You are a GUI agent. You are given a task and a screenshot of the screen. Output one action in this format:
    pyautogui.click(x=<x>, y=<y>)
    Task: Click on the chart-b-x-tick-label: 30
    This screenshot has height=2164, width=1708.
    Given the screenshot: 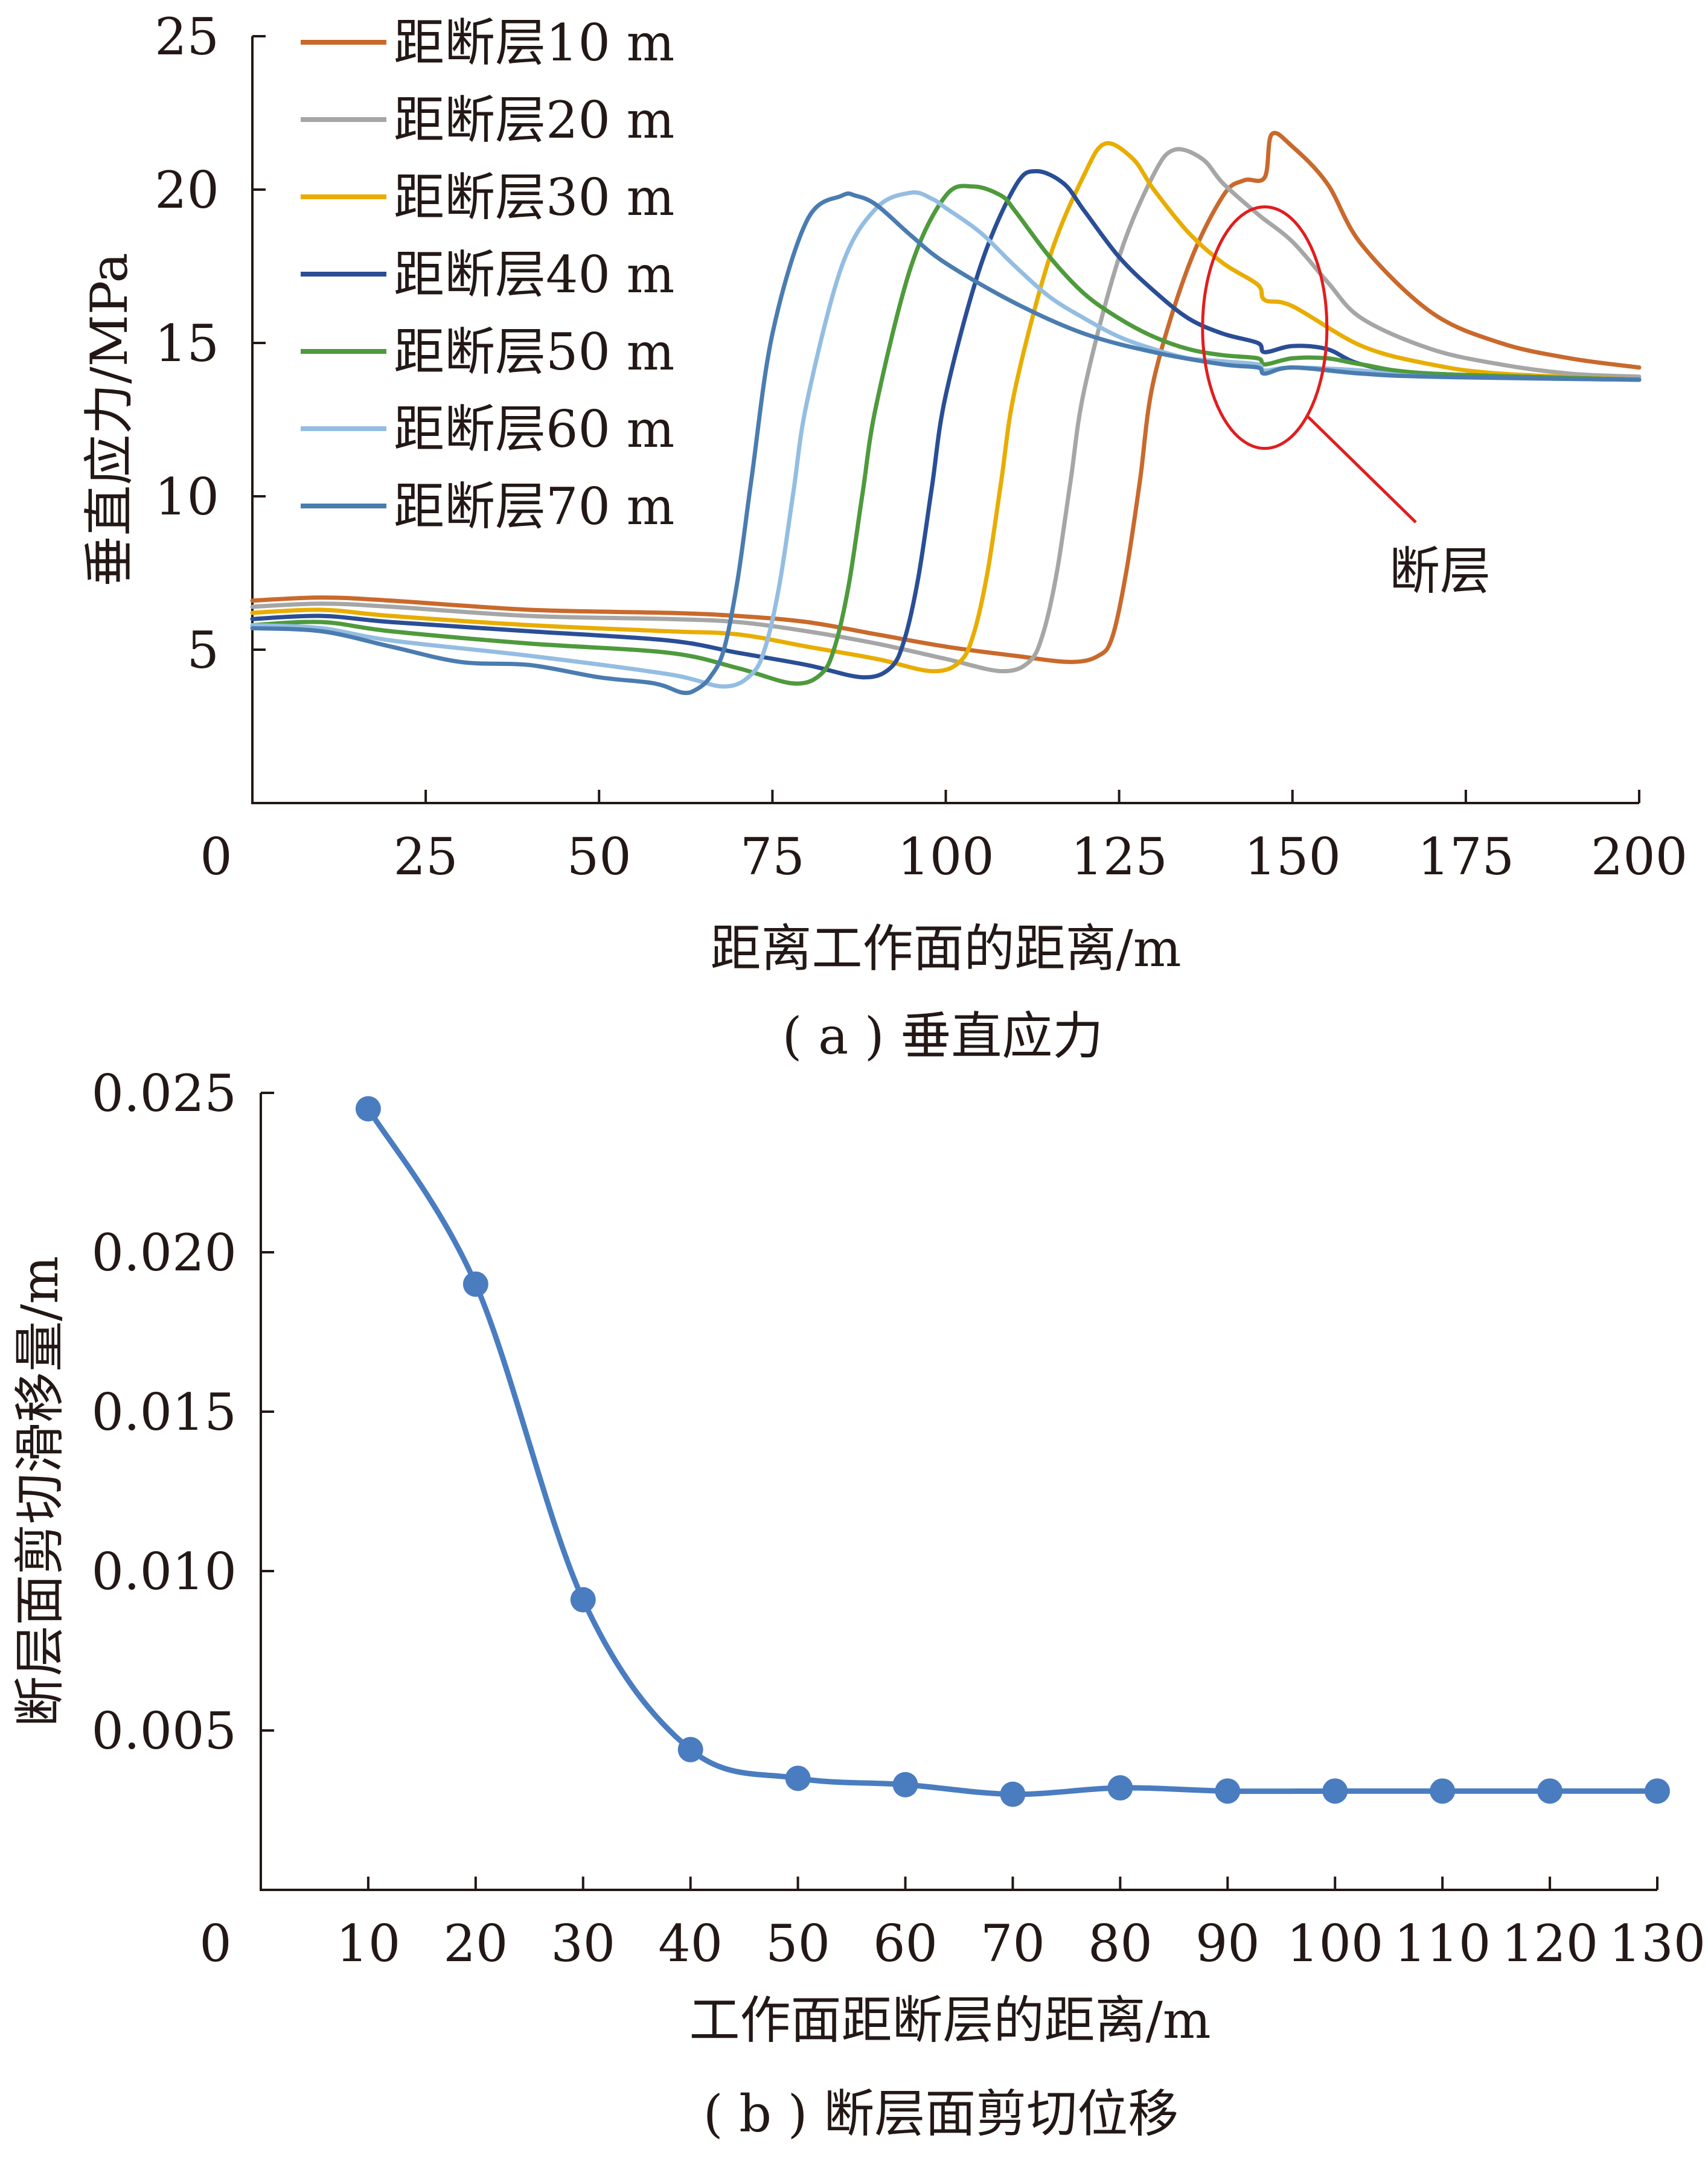 What is the action you would take?
    pyautogui.click(x=583, y=1944)
    